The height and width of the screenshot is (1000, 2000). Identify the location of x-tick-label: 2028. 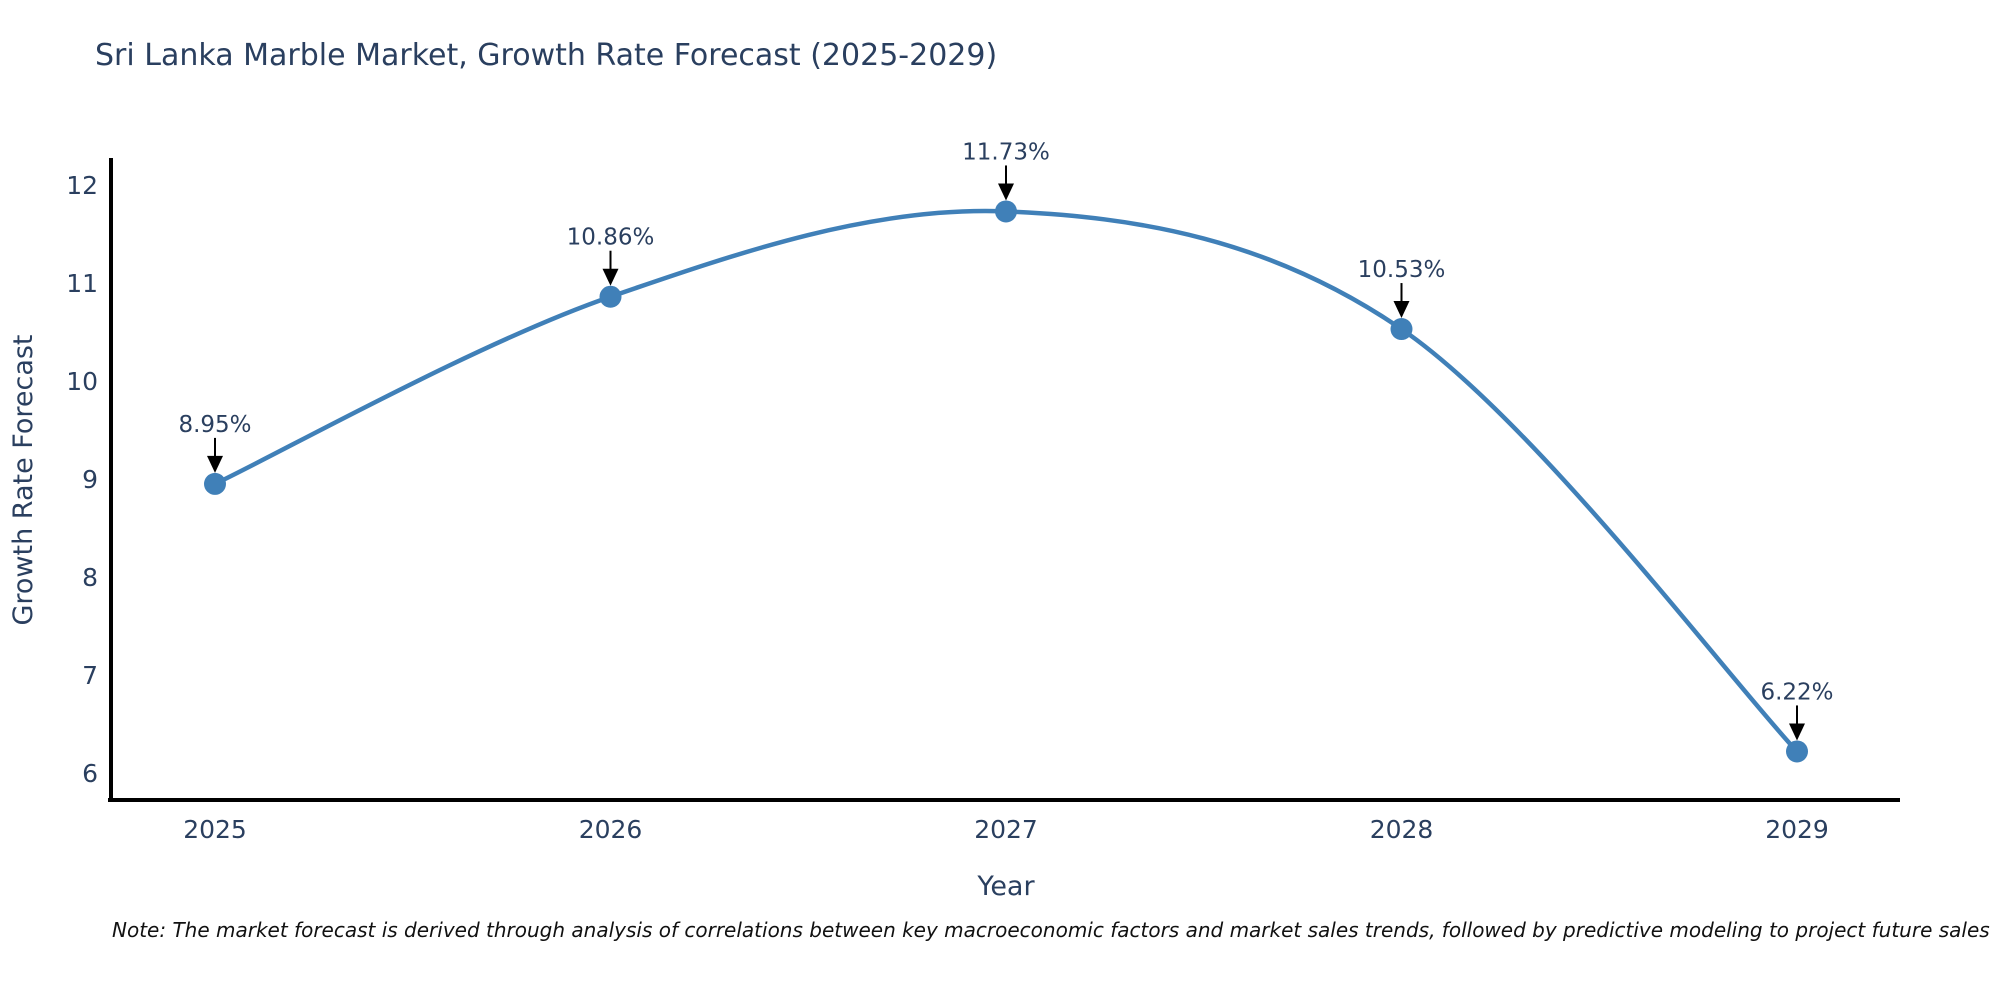
(1402, 829).